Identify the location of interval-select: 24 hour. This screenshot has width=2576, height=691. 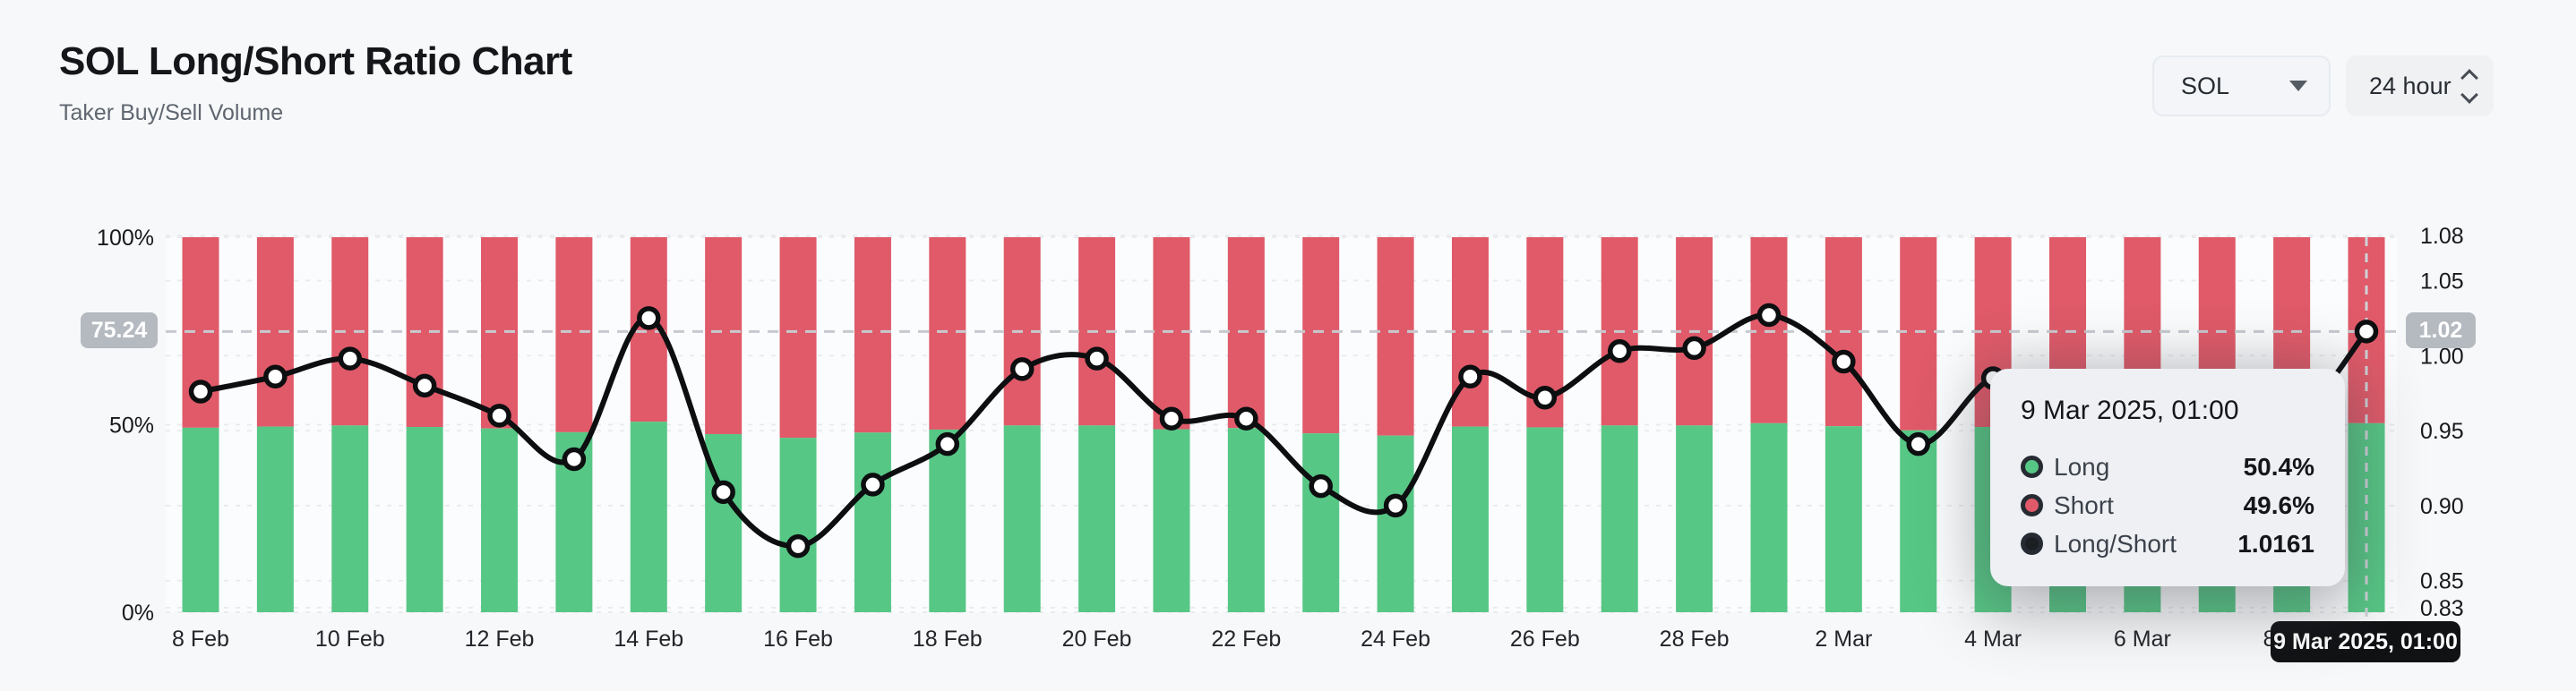
(2420, 85).